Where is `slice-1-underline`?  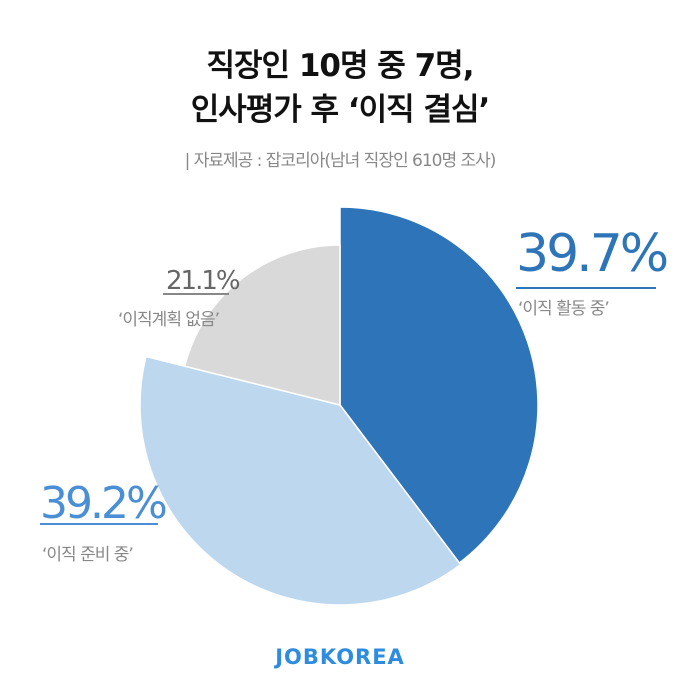 slice-1-underline is located at coordinates (99, 524).